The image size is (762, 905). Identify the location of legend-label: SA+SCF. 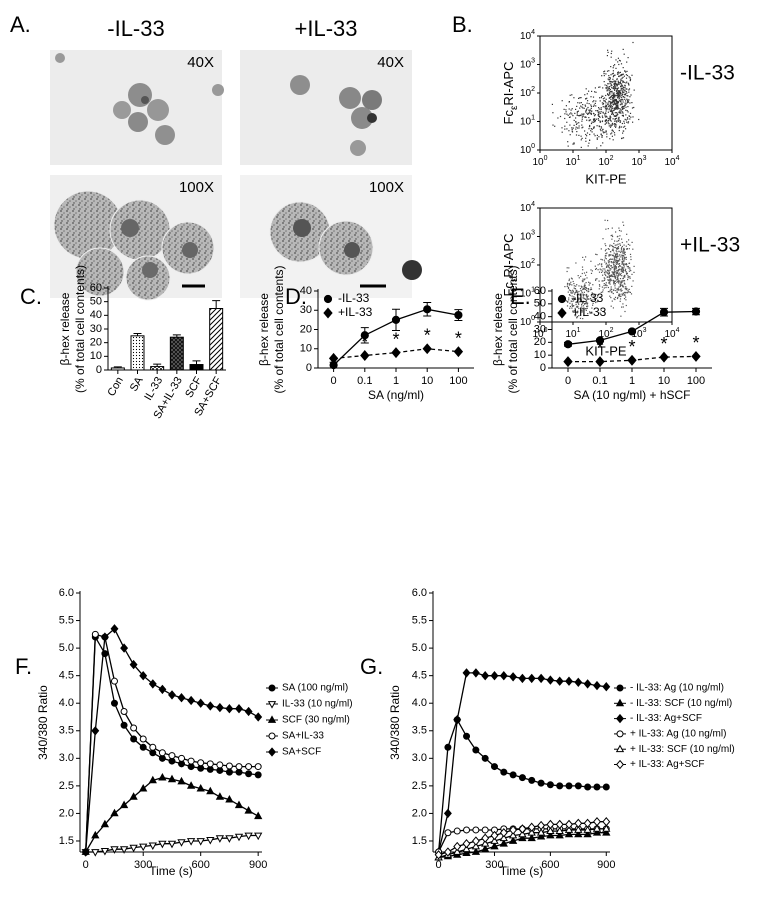
(301, 752).